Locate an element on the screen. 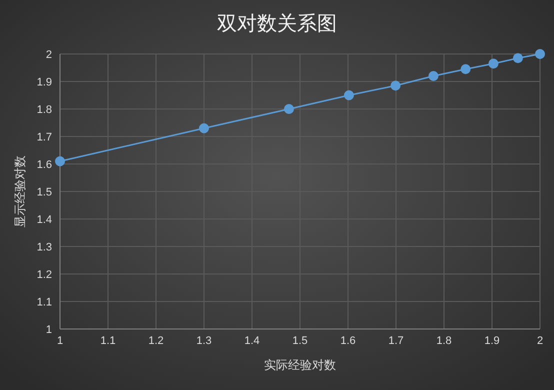  x-tick-label: 1.6 is located at coordinates (348, 341).